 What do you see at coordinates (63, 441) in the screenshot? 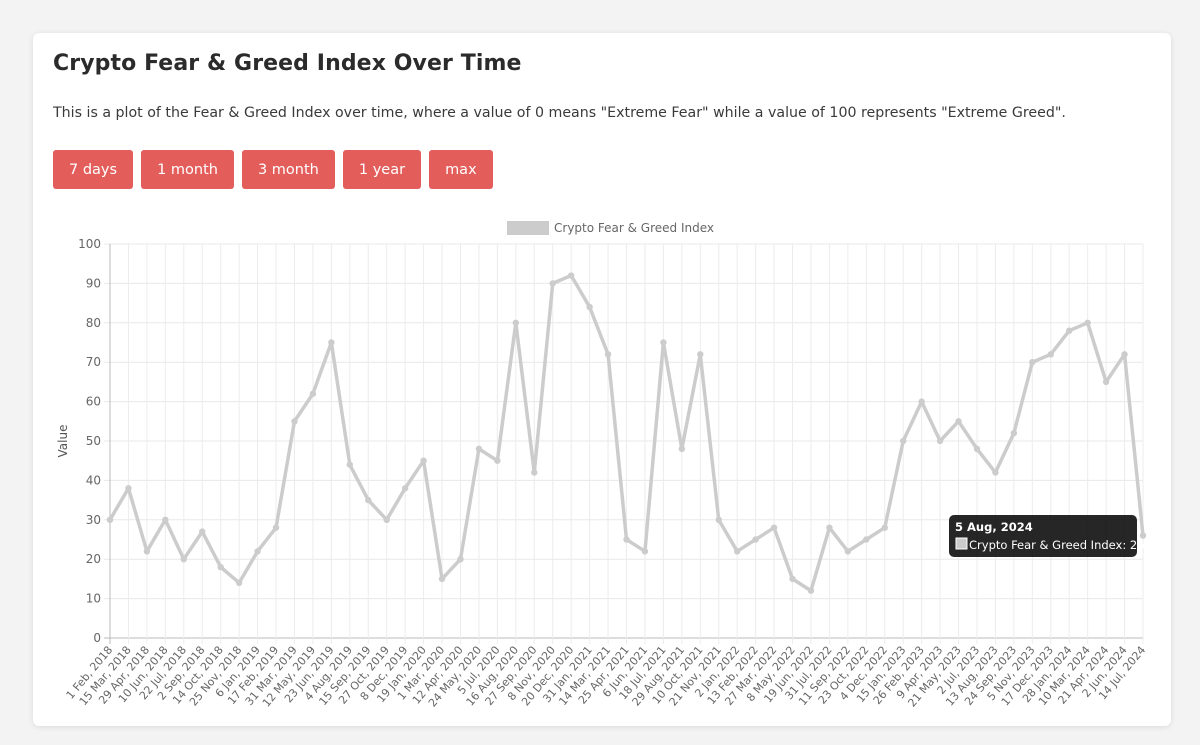
I see `y-axis-label: Value` at bounding box center [63, 441].